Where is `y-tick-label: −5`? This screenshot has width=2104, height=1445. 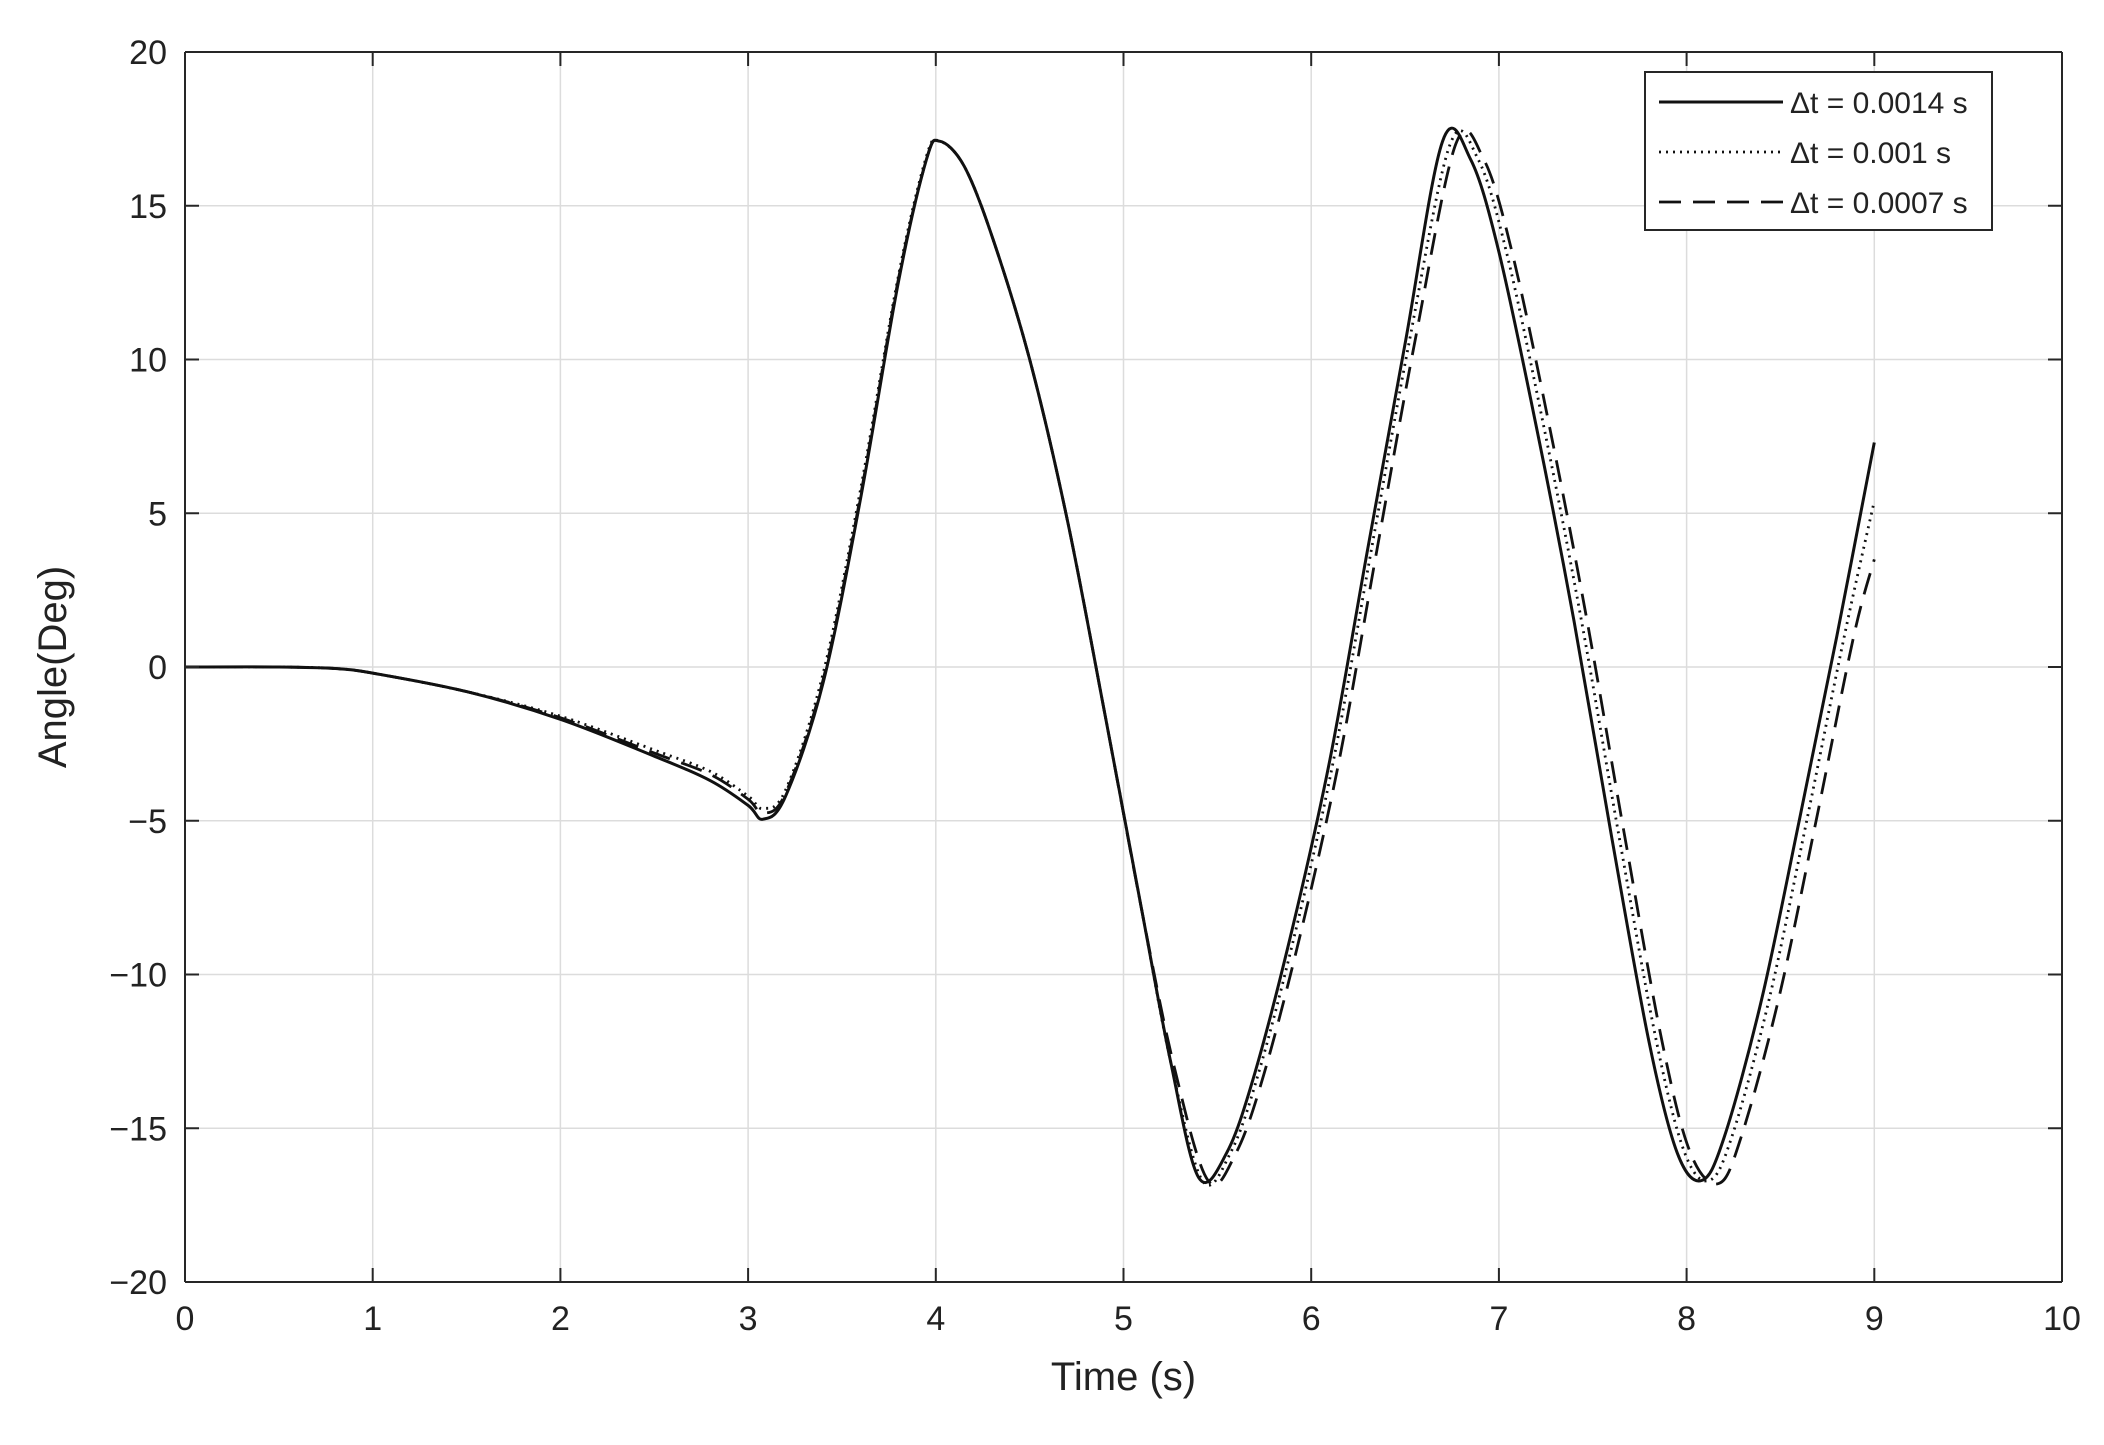 y-tick-label: −5 is located at coordinates (147, 822).